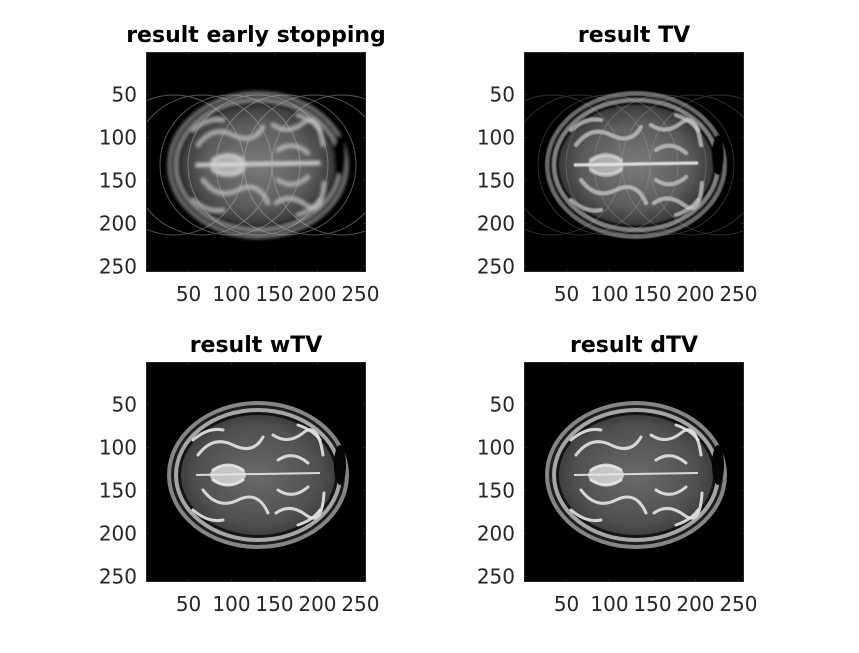 The height and width of the screenshot is (653, 859). I want to click on panel-title: result early stopping, so click(256, 35).